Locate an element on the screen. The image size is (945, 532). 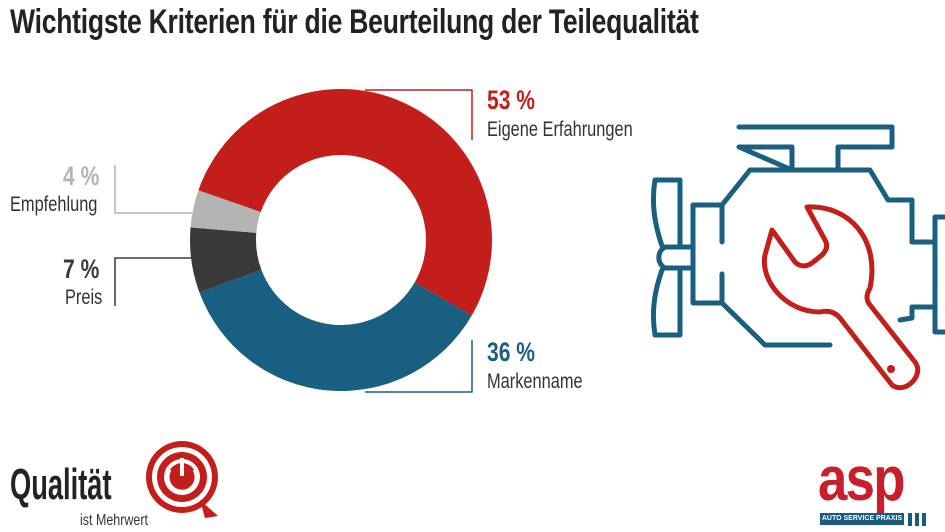
category-label-eigene-erfahrungen: Eigene Erfahrungen is located at coordinates (560, 129).